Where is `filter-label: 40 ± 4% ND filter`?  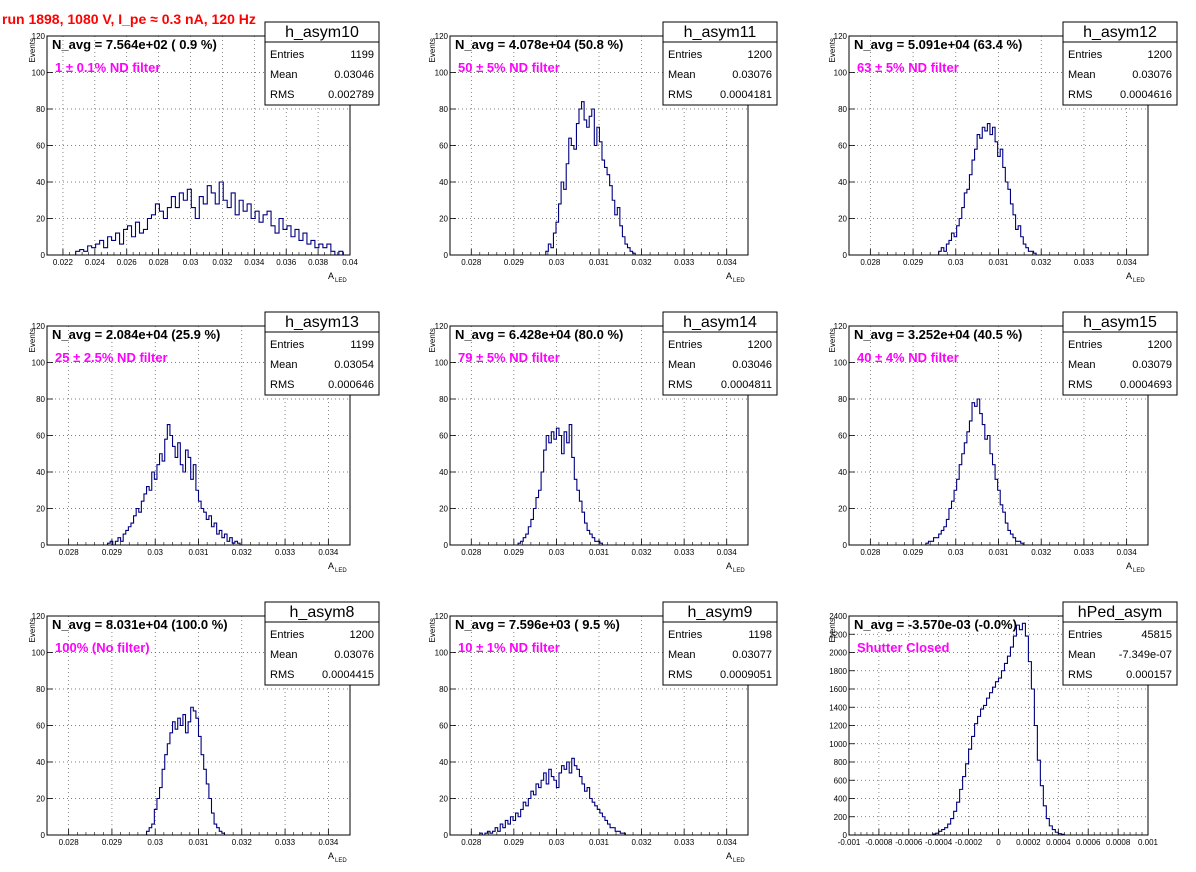 filter-label: 40 ± 4% ND filter is located at coordinates (908, 357).